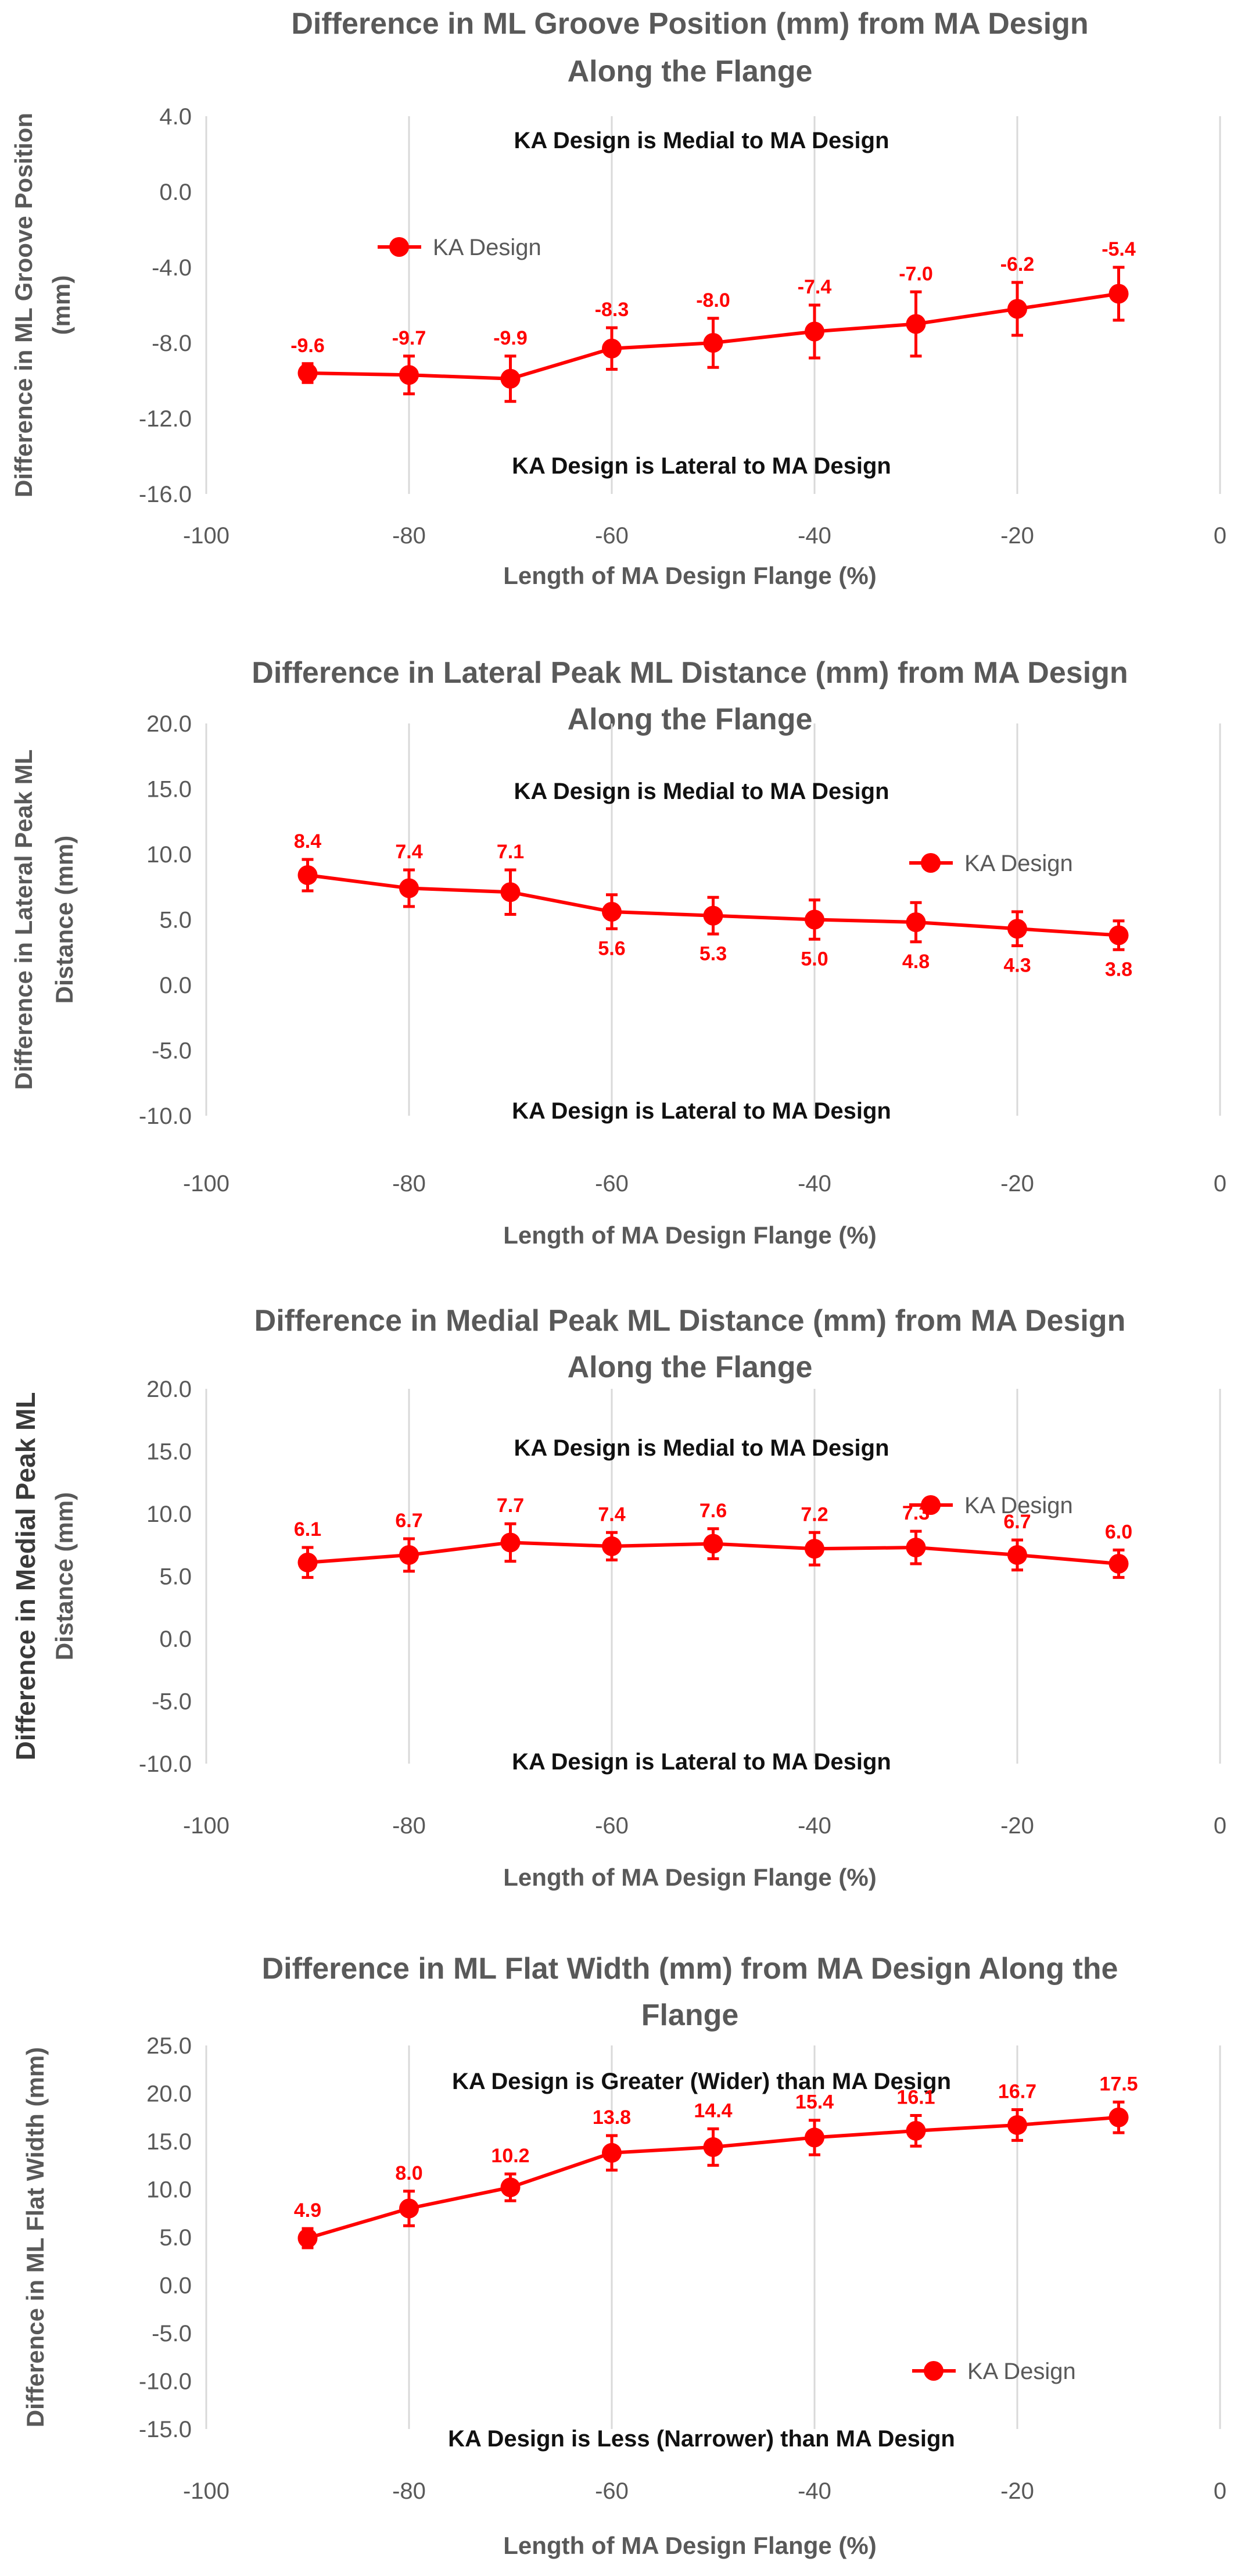  What do you see at coordinates (307, 841) in the screenshot?
I see `data-label: 8.4` at bounding box center [307, 841].